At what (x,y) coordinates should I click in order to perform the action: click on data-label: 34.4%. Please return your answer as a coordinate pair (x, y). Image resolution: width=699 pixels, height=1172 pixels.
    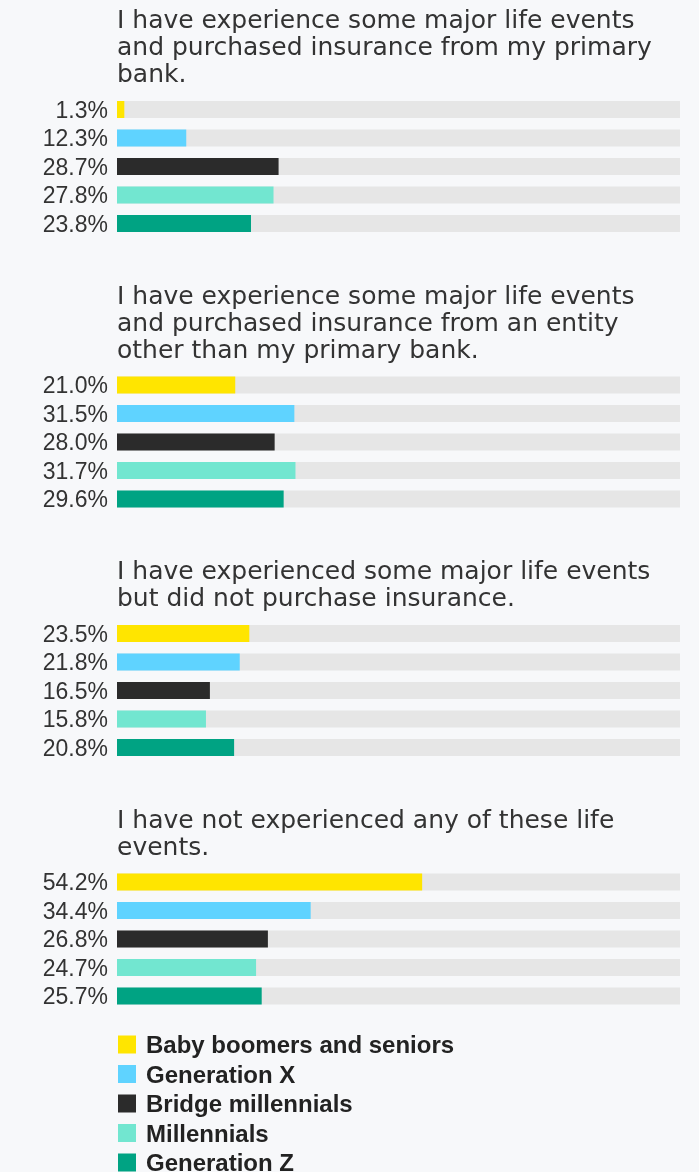
    Looking at the image, I should click on (75, 910).